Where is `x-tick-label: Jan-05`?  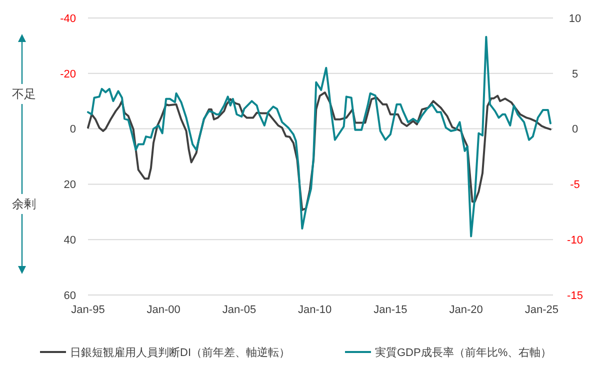 x-tick-label: Jan-05 is located at coordinates (239, 310).